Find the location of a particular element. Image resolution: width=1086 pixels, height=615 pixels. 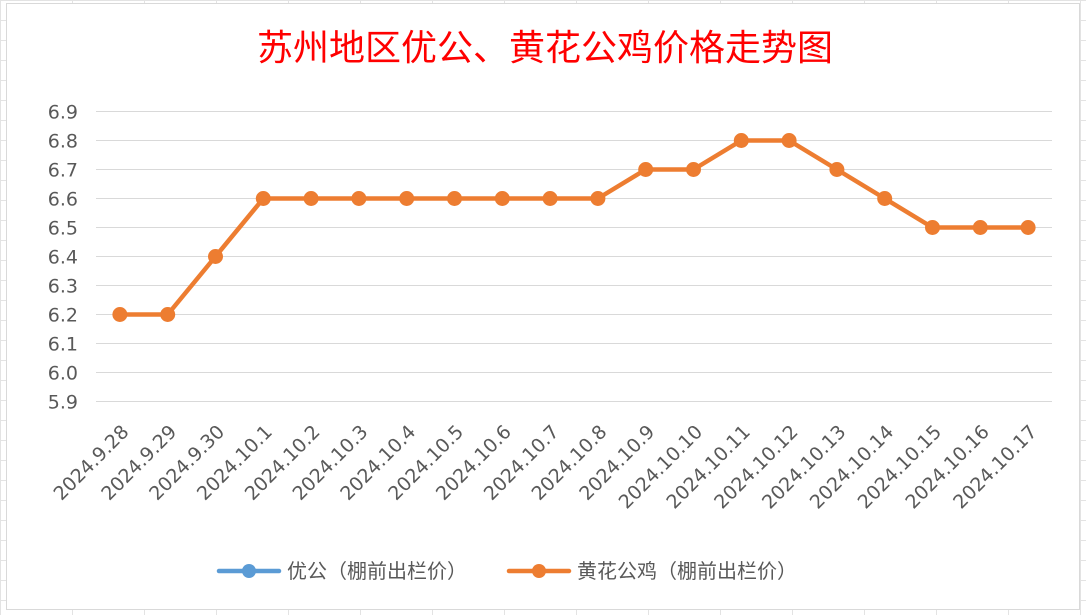

y-tick-label: 6.4 is located at coordinates (63, 258).